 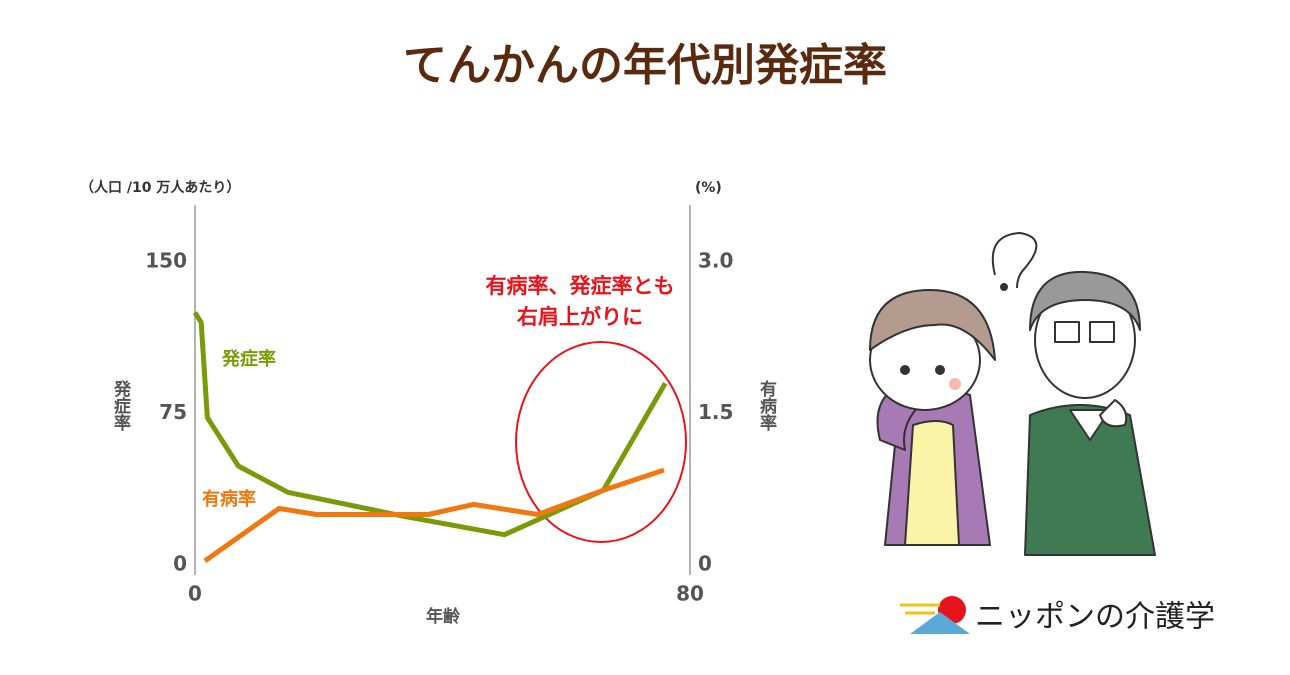 What do you see at coordinates (1012, 394) in the screenshot?
I see `illustration` at bounding box center [1012, 394].